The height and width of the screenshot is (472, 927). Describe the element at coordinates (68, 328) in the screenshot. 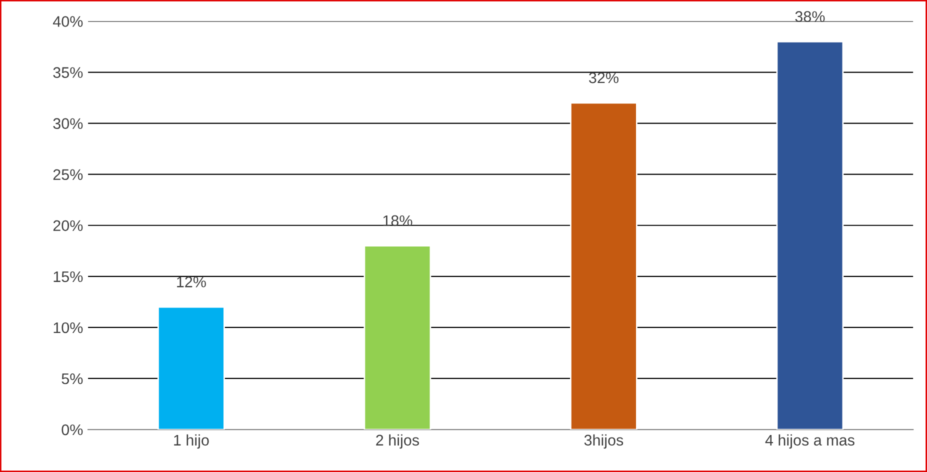

I see `y-tick-label: 10%` at that location.